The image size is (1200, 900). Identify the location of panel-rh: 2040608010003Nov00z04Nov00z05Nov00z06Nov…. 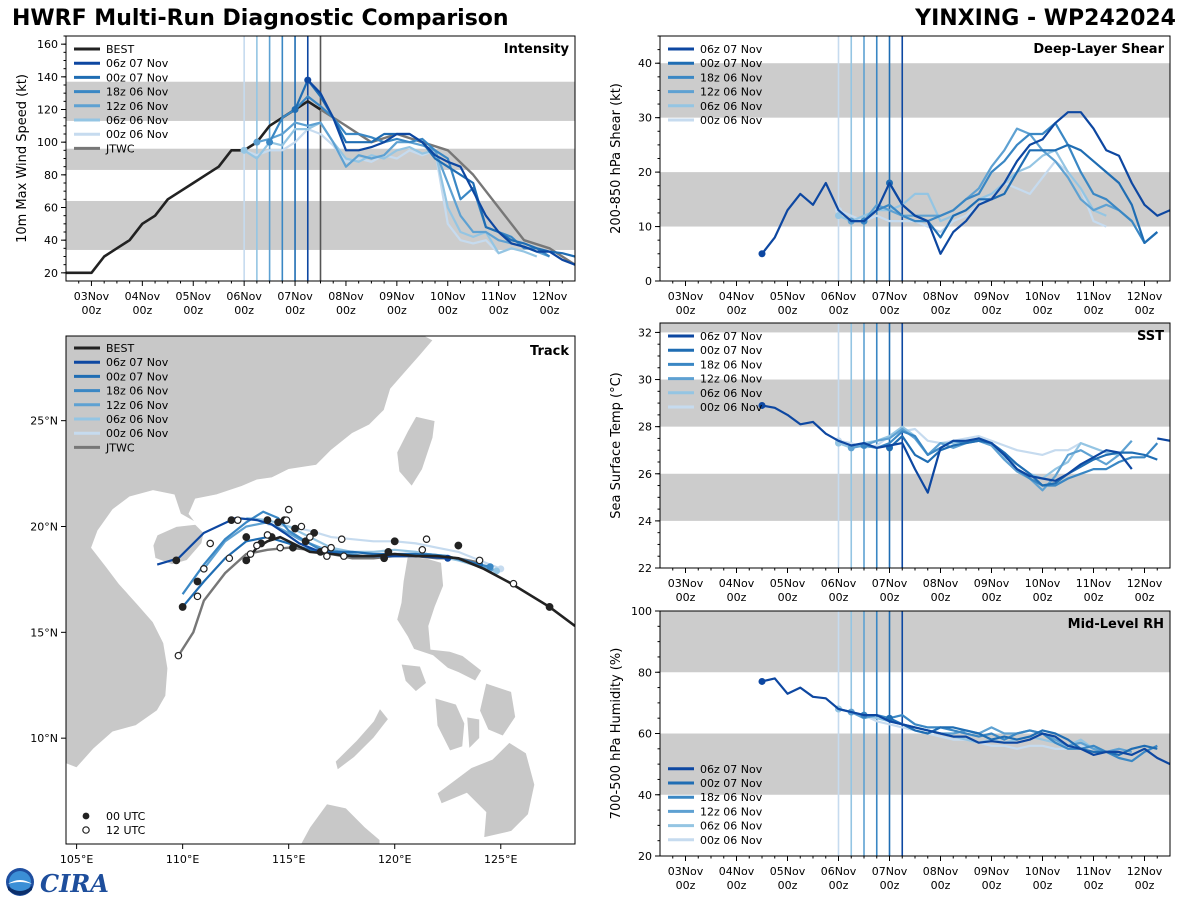
(890, 748).